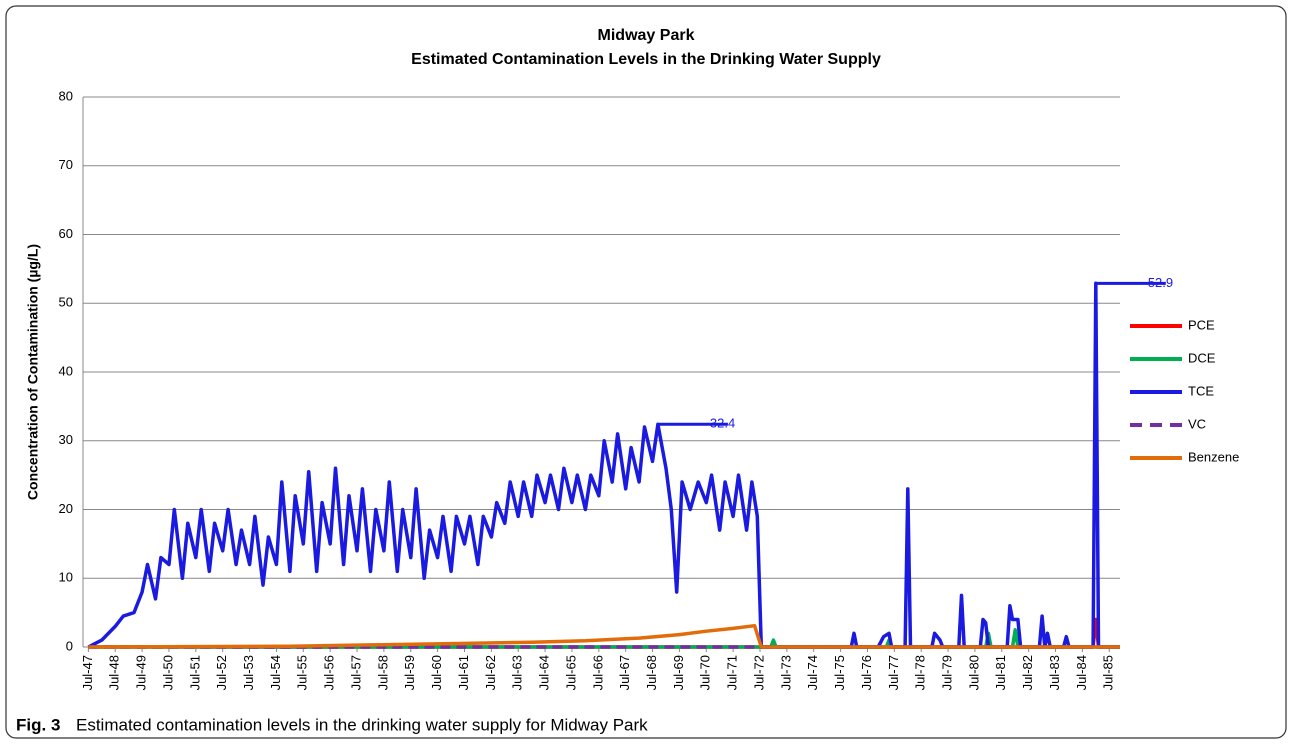 This screenshot has height=749, width=1292. I want to click on y-tick-label: 80, so click(66, 95).